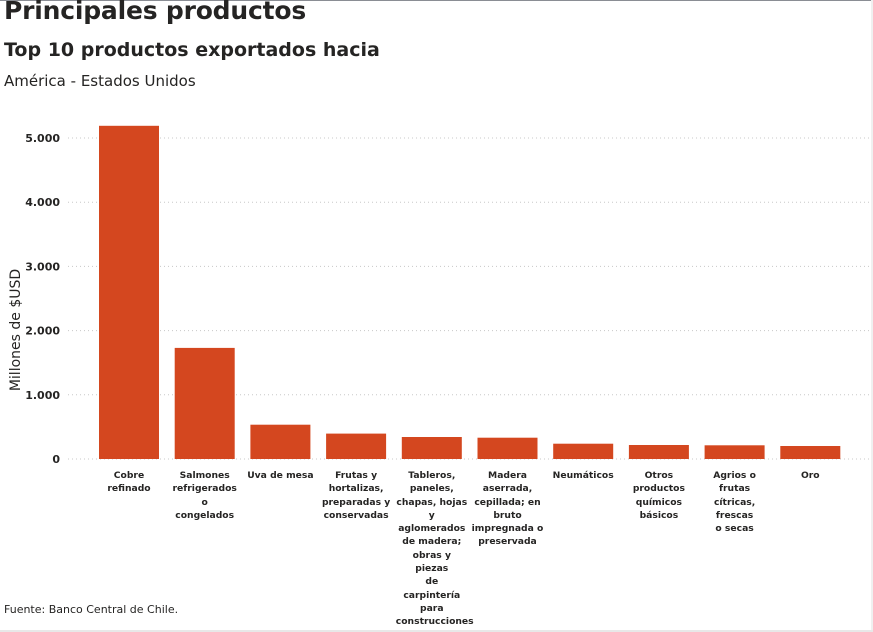  I want to click on x-tick-label: Otros productos químicos básicos, so click(658, 495).